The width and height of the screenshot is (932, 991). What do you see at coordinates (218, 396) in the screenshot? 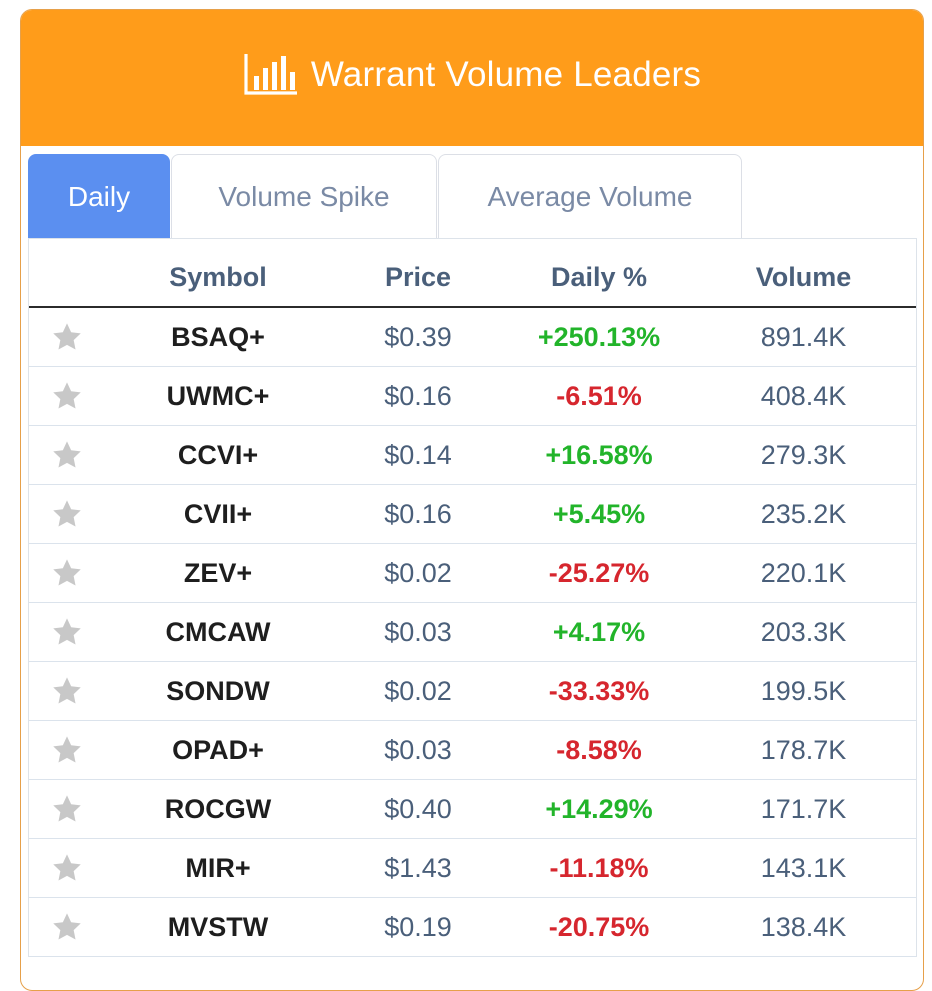
I see `symbol-cell: UWMC+` at bounding box center [218, 396].